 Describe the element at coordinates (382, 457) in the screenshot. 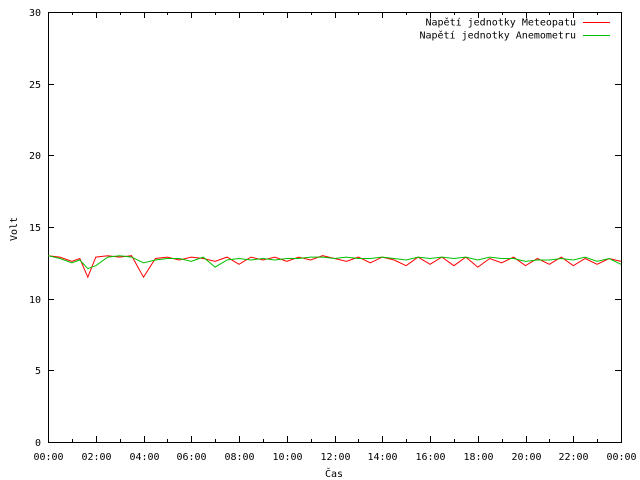

I see `x-tick-label: 14:00` at that location.